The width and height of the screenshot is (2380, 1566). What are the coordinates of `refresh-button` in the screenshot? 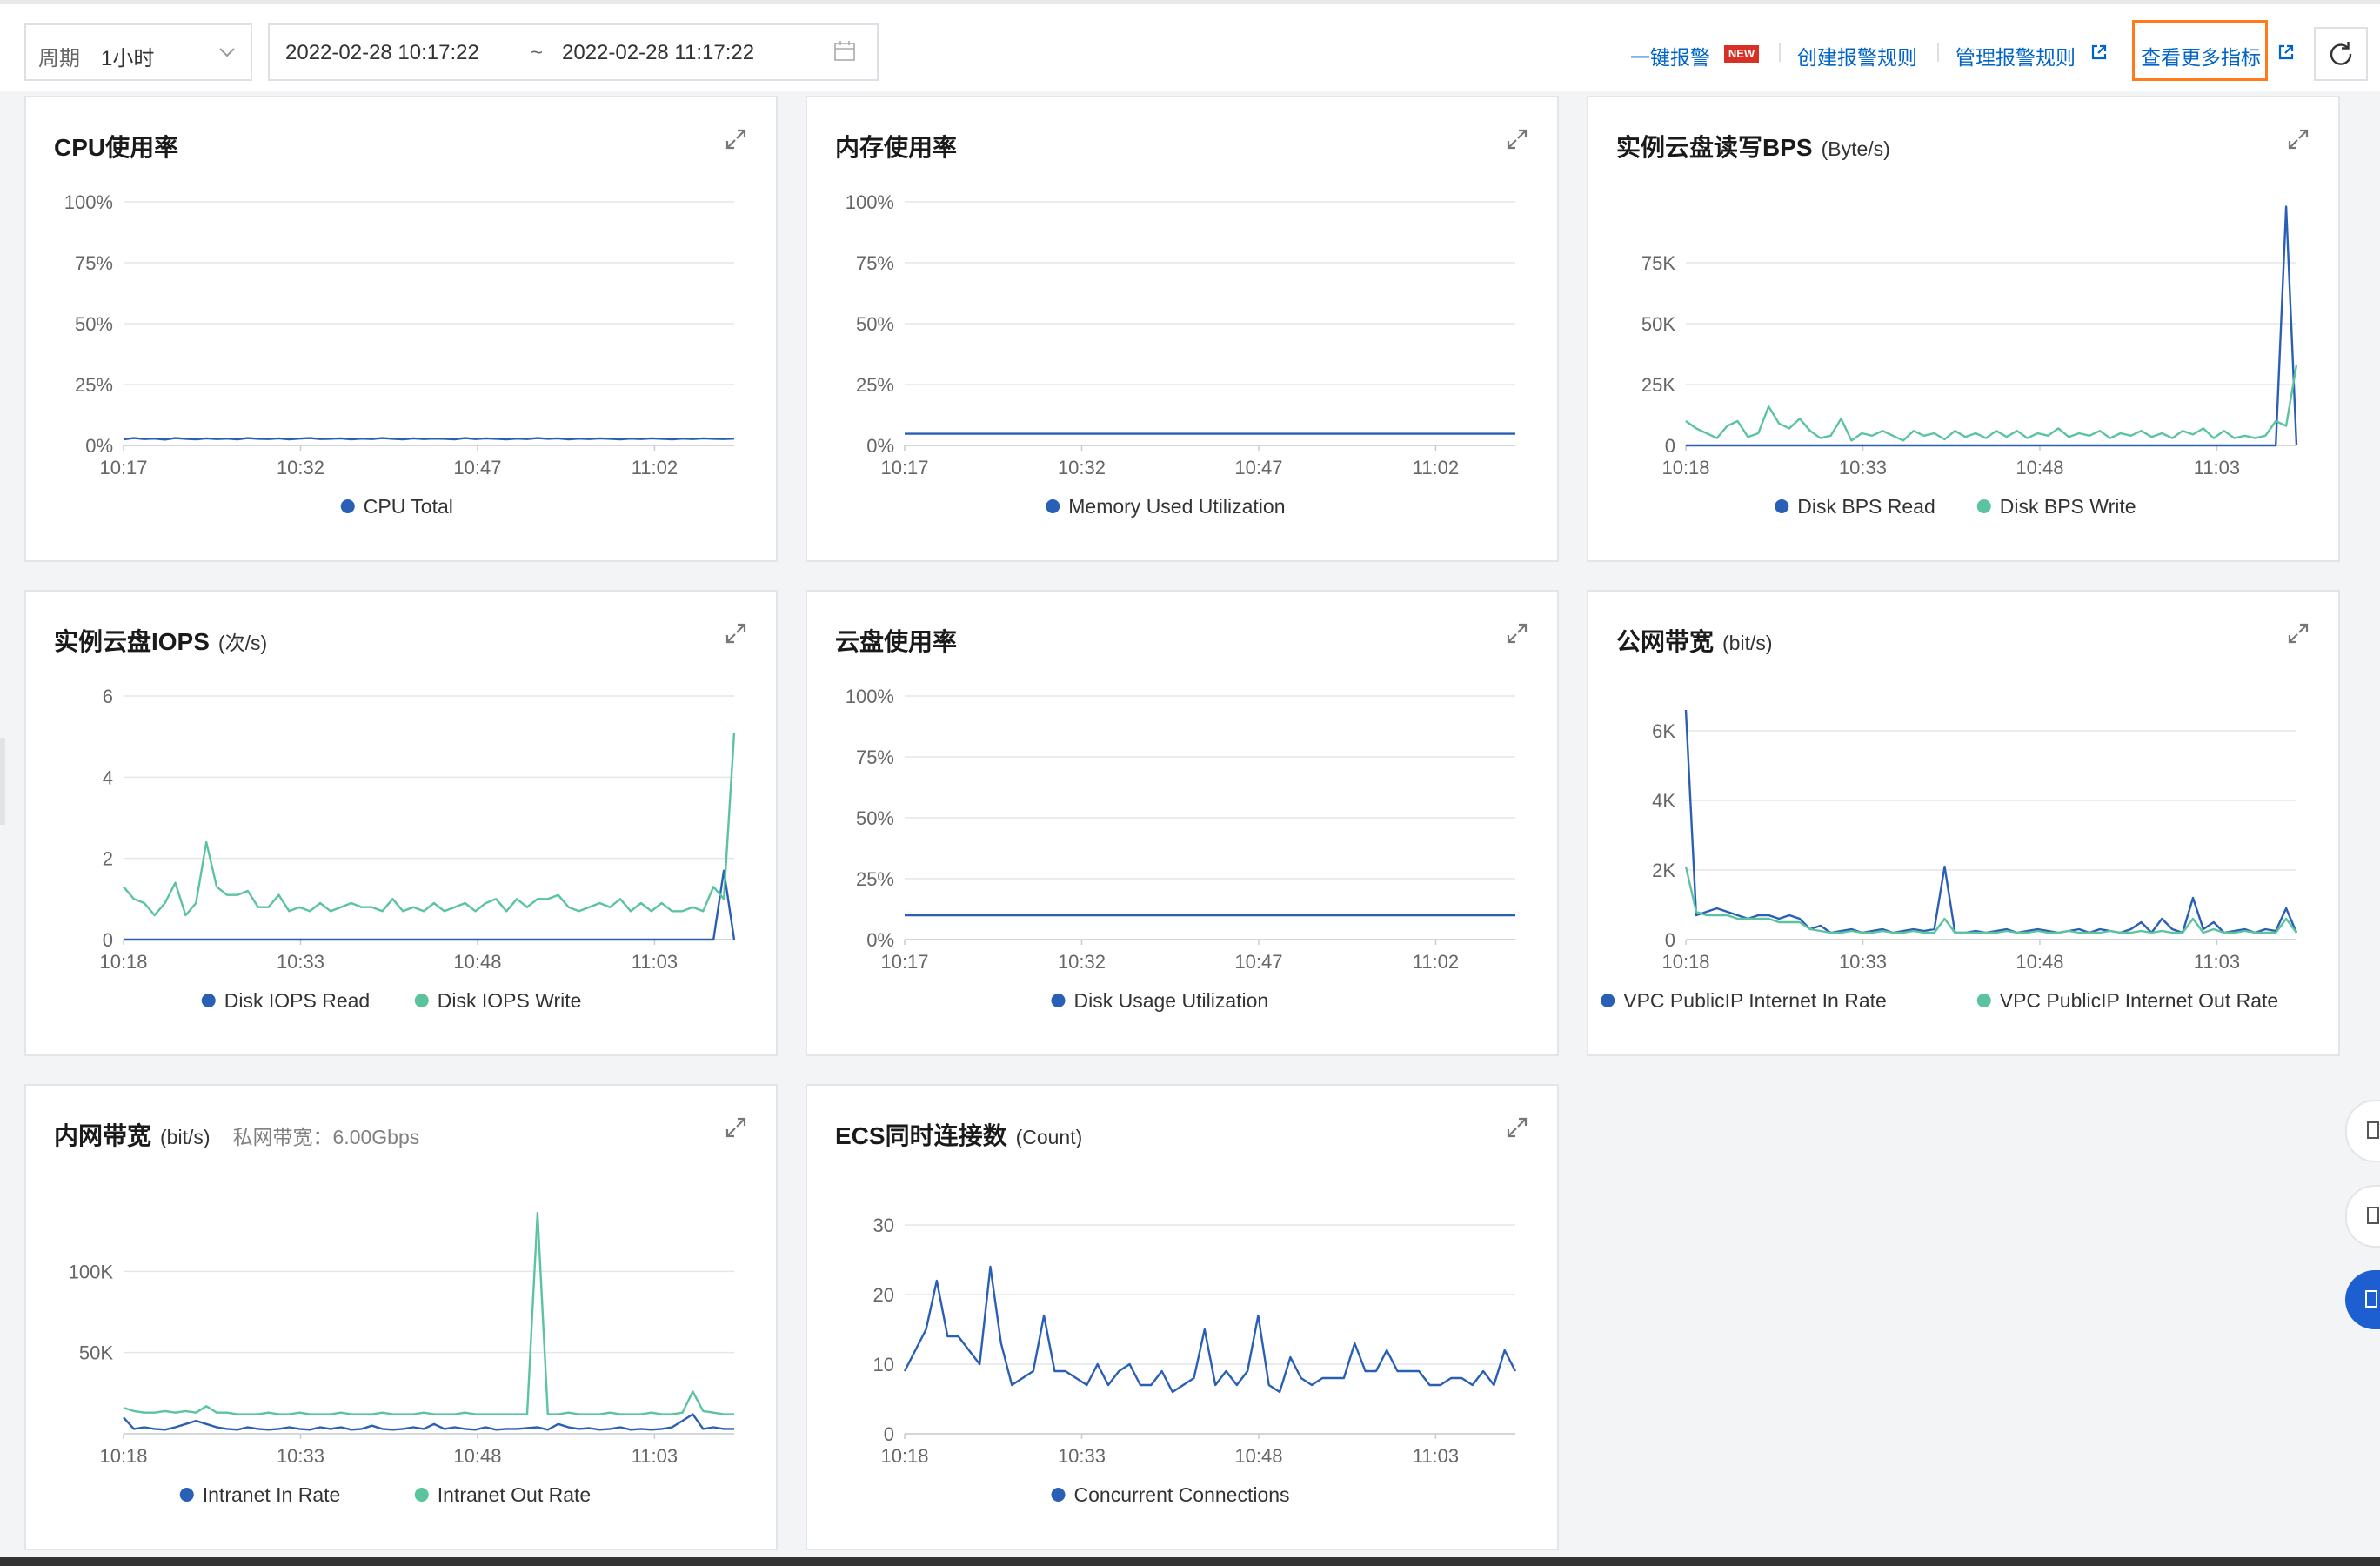 It's located at (2341, 54).